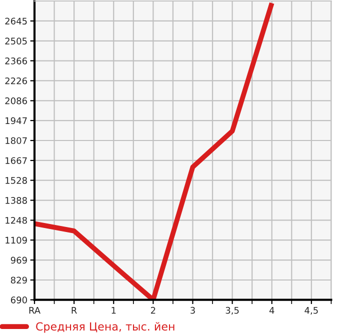 This screenshot has width=345, height=335. Describe the element at coordinates (16, 200) in the screenshot. I see `y-tick-label: 1388` at that location.